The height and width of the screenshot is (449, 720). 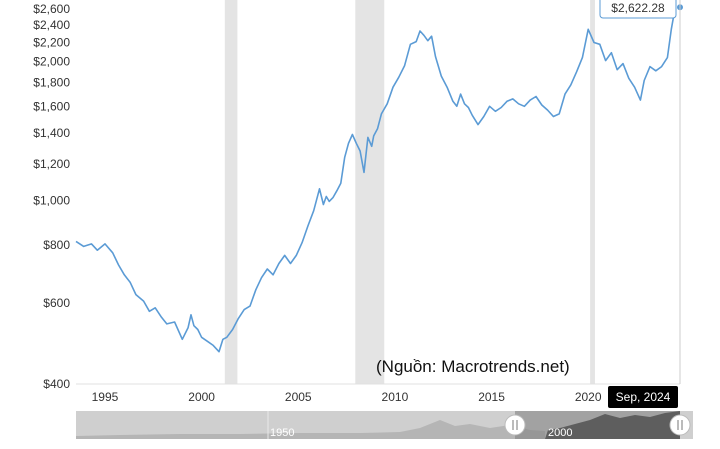 What do you see at coordinates (515, 425) in the screenshot?
I see `navigator-left-handle` at bounding box center [515, 425].